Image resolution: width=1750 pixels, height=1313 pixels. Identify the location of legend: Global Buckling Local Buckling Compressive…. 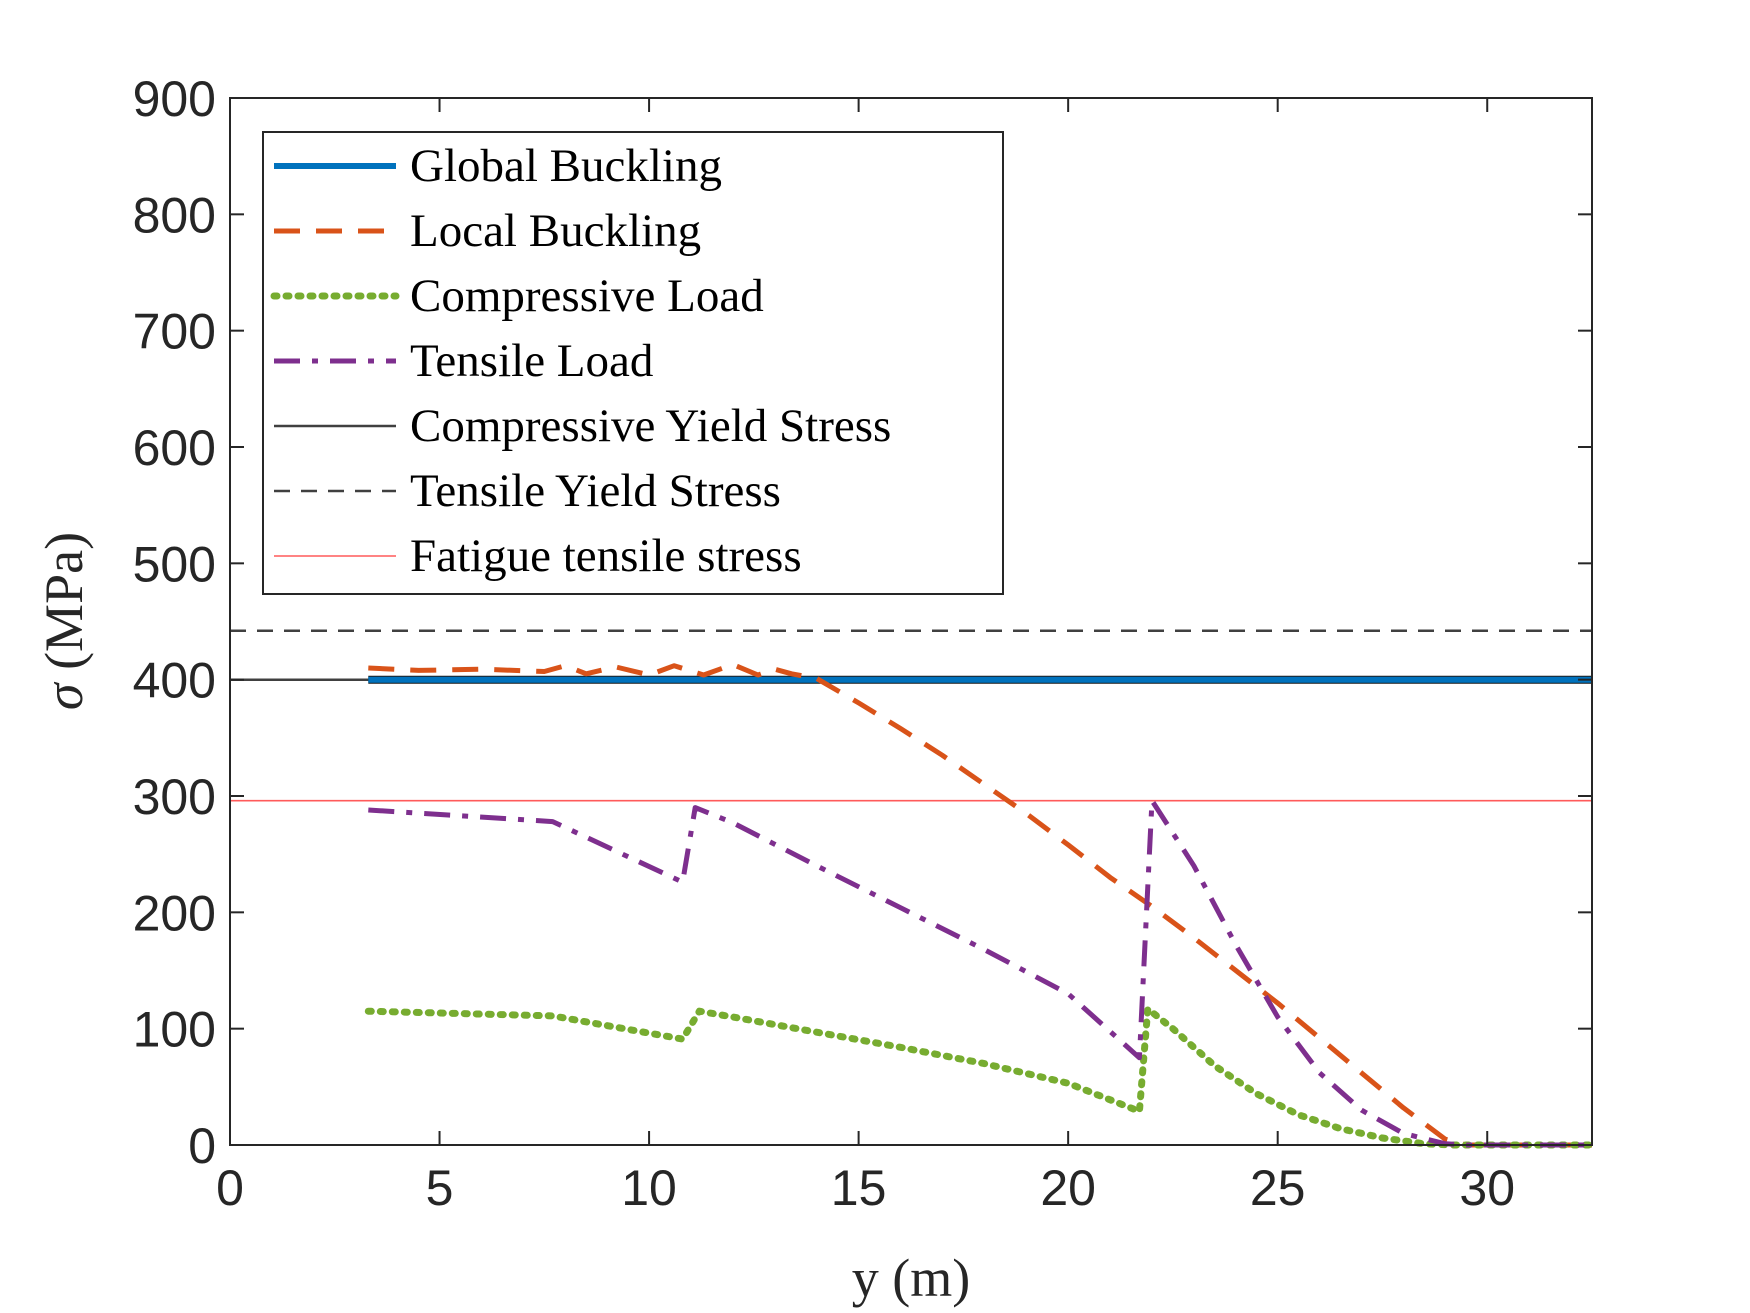
(633, 363).